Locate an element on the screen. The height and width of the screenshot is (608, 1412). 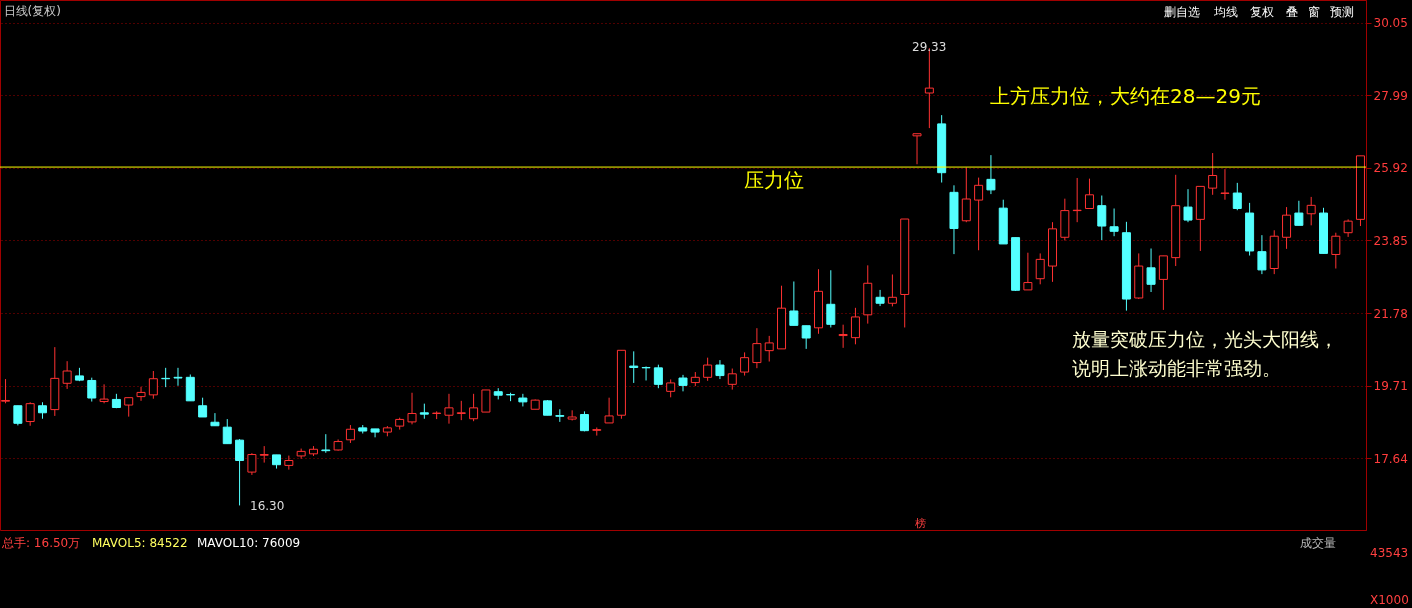
y-tick-label: 21.78 is located at coordinates (1390, 313).